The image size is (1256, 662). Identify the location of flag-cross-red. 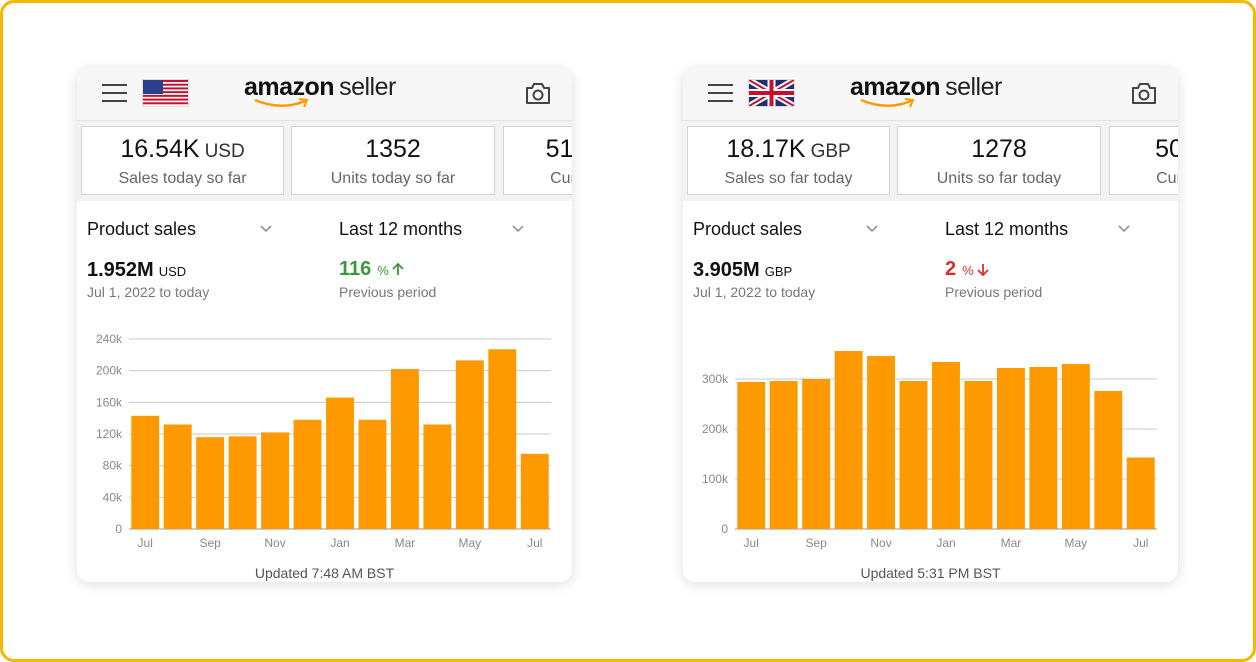
(771, 93).